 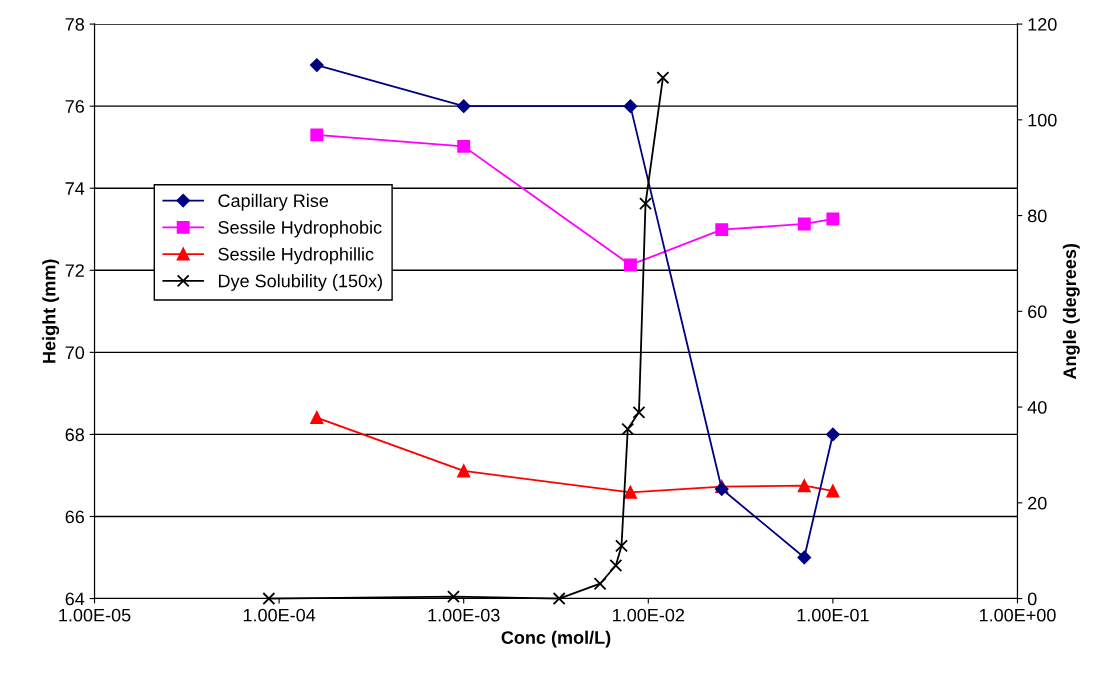 What do you see at coordinates (75, 435) in the screenshot?
I see `y-tick-label: 68` at bounding box center [75, 435].